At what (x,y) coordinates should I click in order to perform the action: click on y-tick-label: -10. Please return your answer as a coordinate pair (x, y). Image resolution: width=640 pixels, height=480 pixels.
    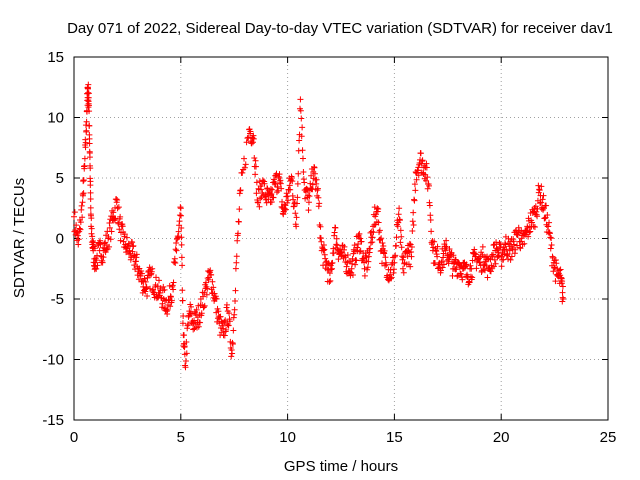
    Looking at the image, I should click on (53, 360).